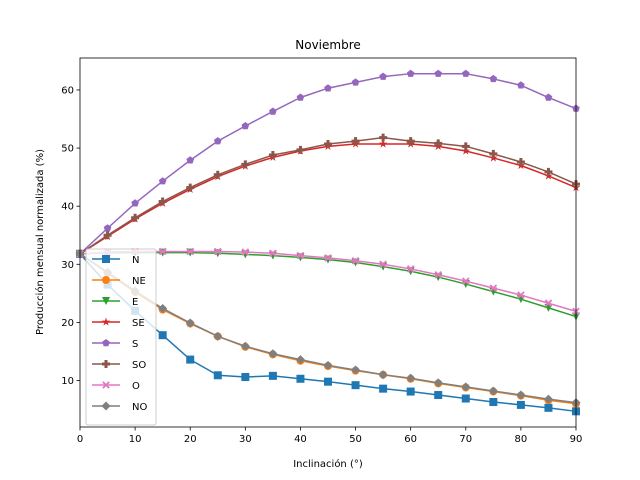  What do you see at coordinates (136, 386) in the screenshot?
I see `legend-label: O` at bounding box center [136, 386].